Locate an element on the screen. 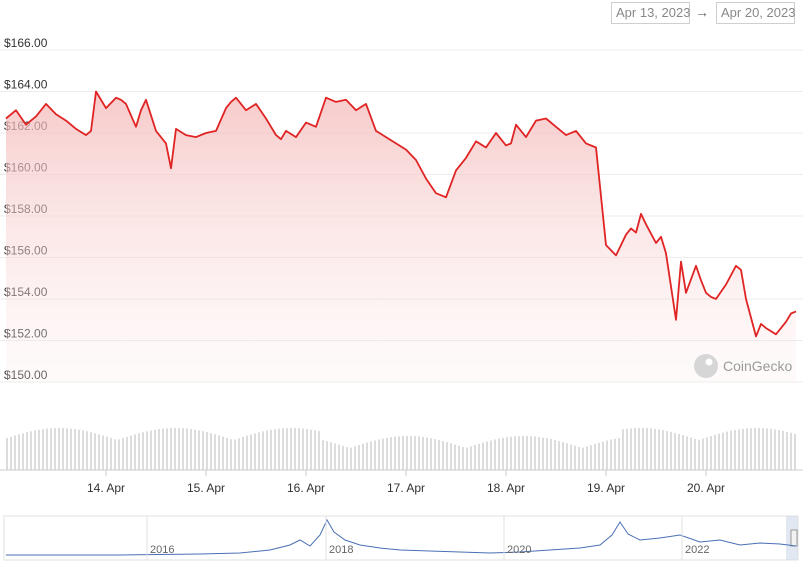 Image resolution: width=803 pixels, height=567 pixels. gecko-eye-icon is located at coordinates (709, 362).